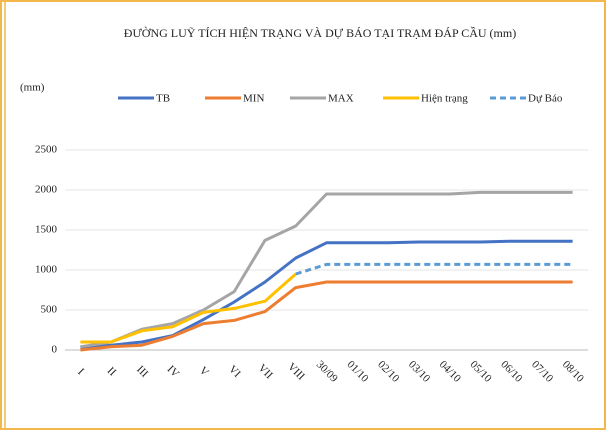 Image resolution: width=606 pixels, height=430 pixels. I want to click on y-tick-label: 500, so click(49, 310).